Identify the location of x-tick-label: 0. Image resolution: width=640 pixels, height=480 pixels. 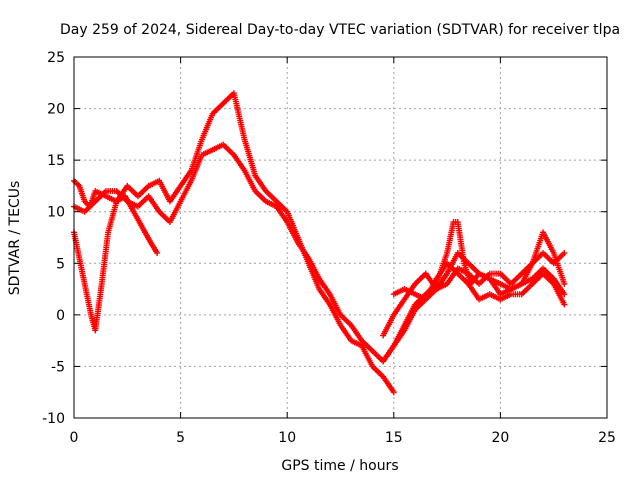
(74, 438).